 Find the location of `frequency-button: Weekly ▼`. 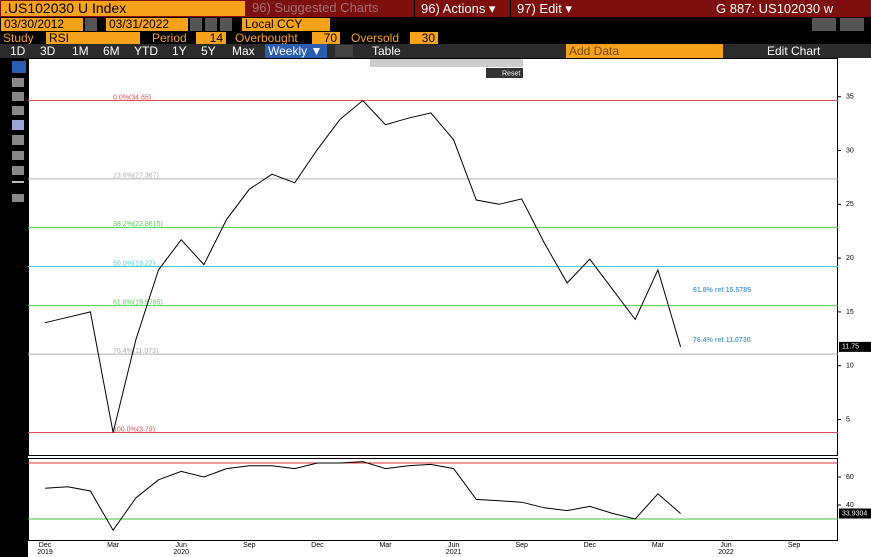

frequency-button: Weekly ▼ is located at coordinates (296, 51).